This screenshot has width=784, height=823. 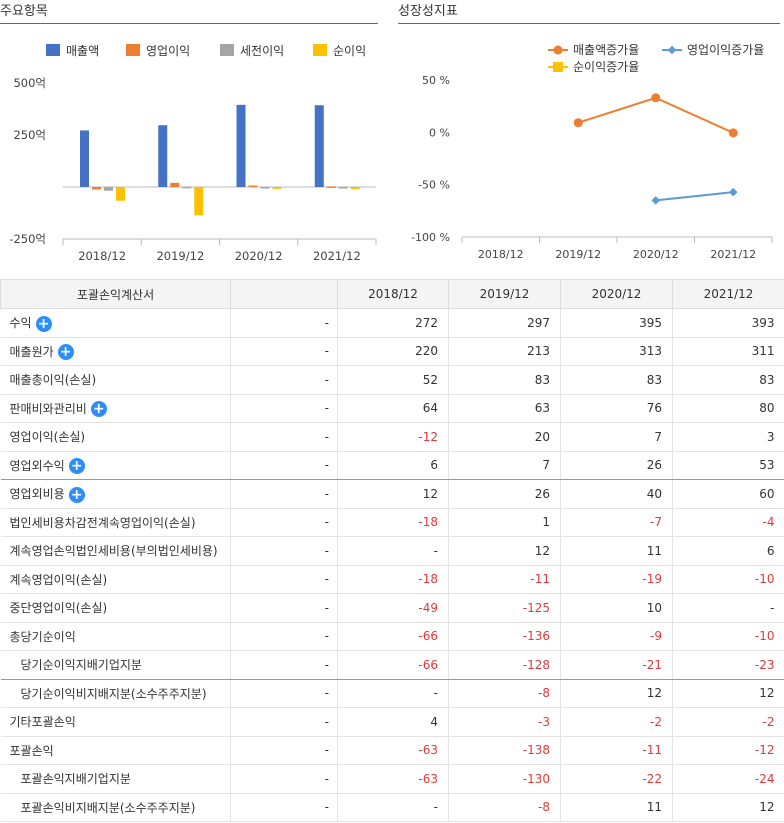 What do you see at coordinates (115, 579) in the screenshot?
I see `row-label-cell: 계속영업이익(손실)` at bounding box center [115, 579].